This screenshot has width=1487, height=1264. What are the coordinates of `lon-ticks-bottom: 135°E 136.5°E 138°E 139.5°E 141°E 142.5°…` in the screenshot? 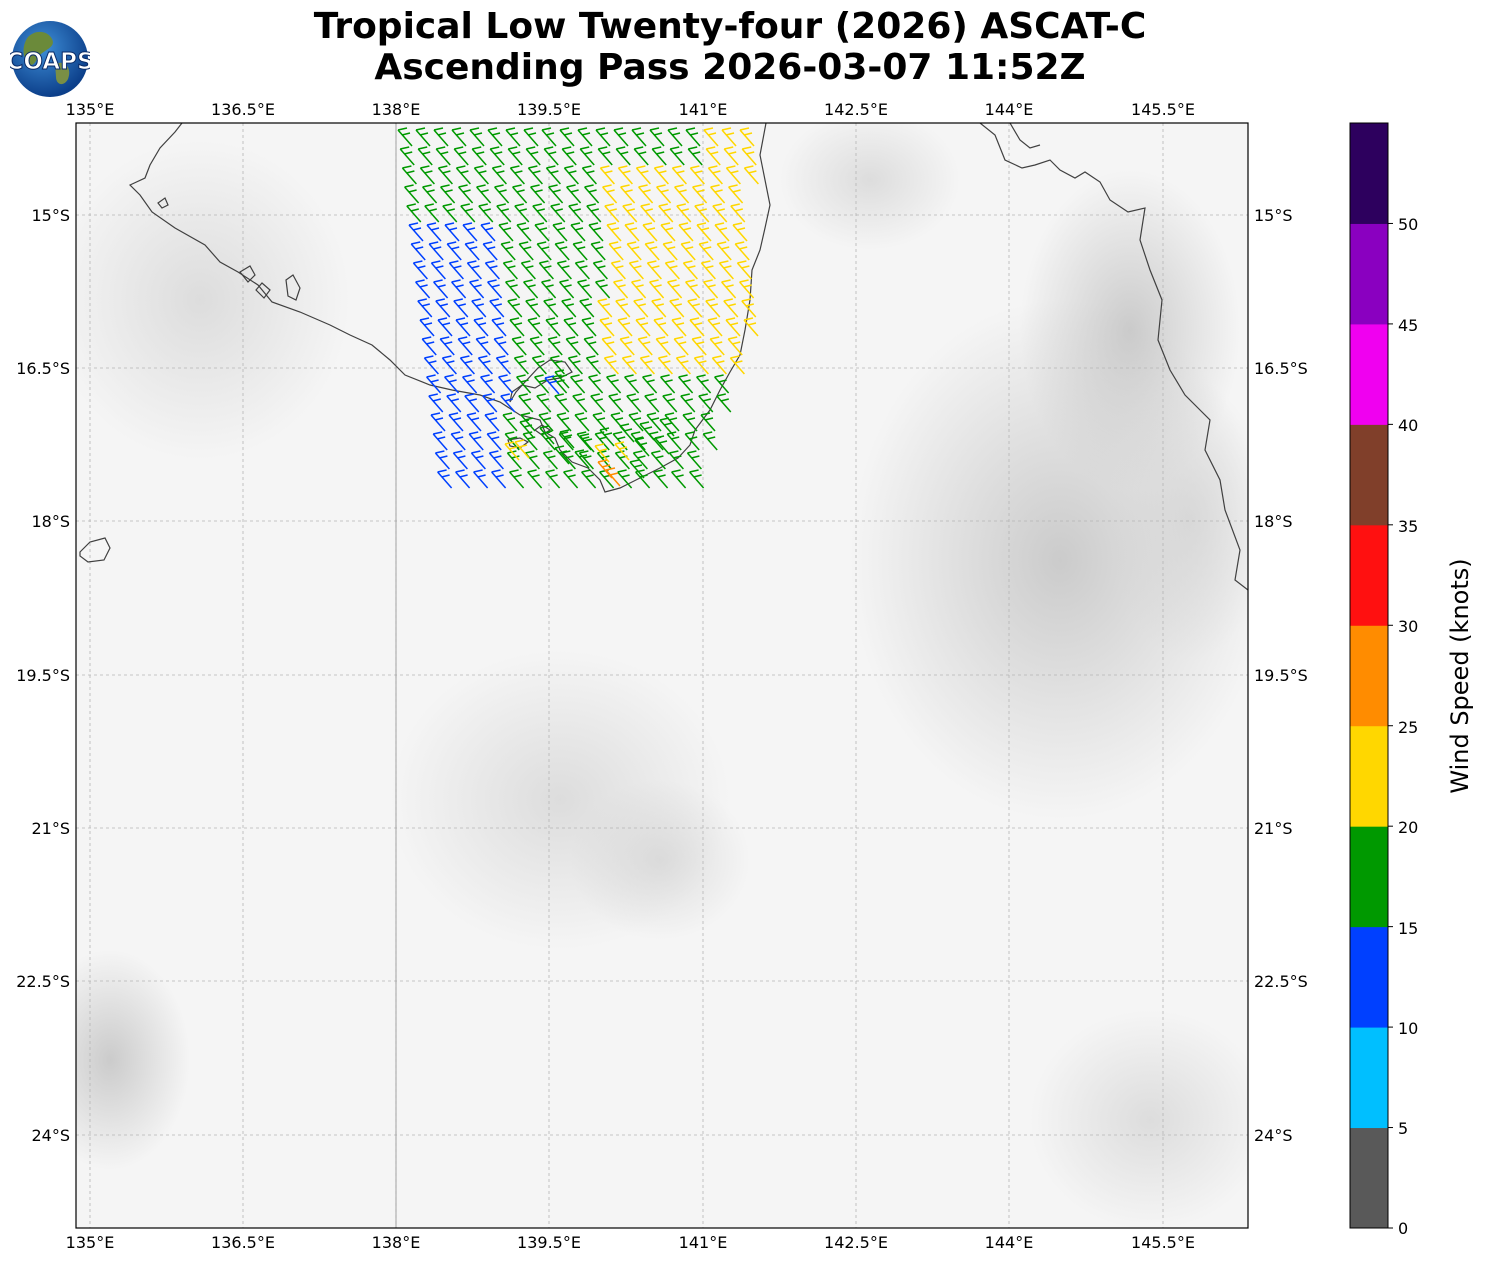 It's located at (630, 1242).